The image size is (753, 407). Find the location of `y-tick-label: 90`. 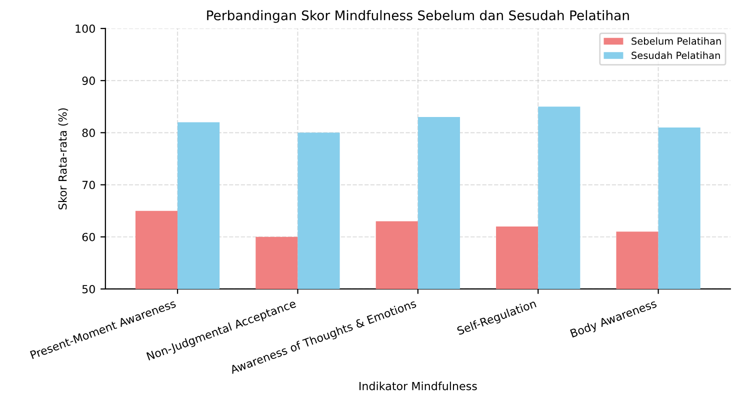

y-tick-label: 90 is located at coordinates (88, 80).